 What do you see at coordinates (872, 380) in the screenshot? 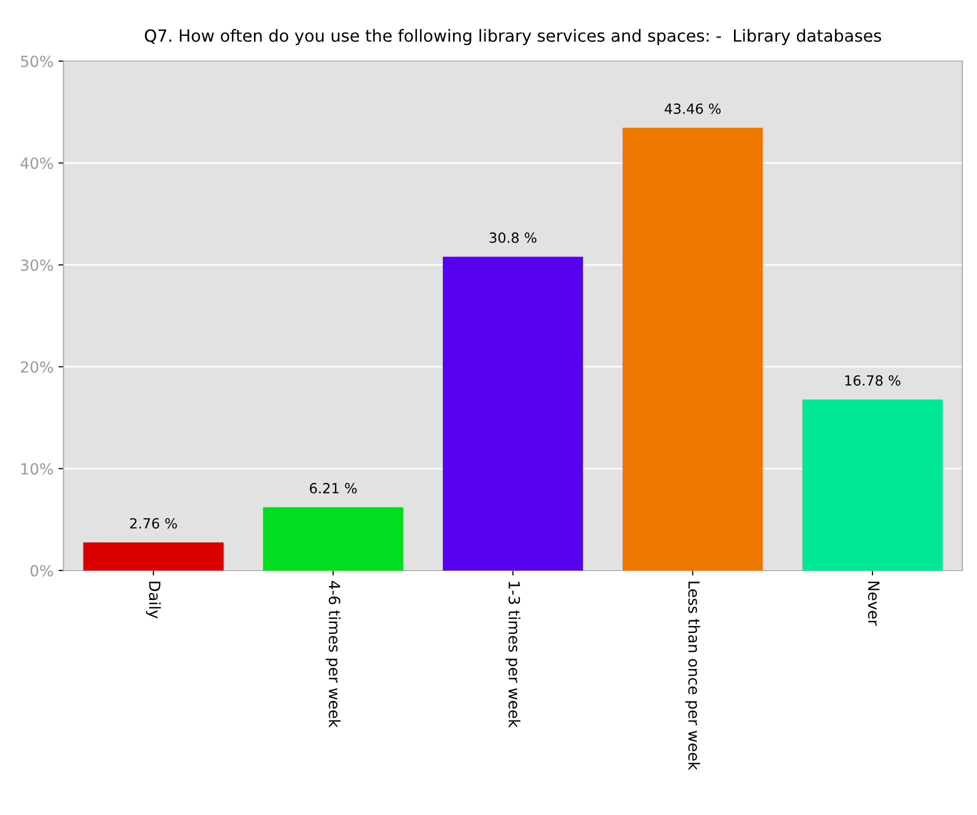
I see `data-label: 16.78 %` at bounding box center [872, 380].